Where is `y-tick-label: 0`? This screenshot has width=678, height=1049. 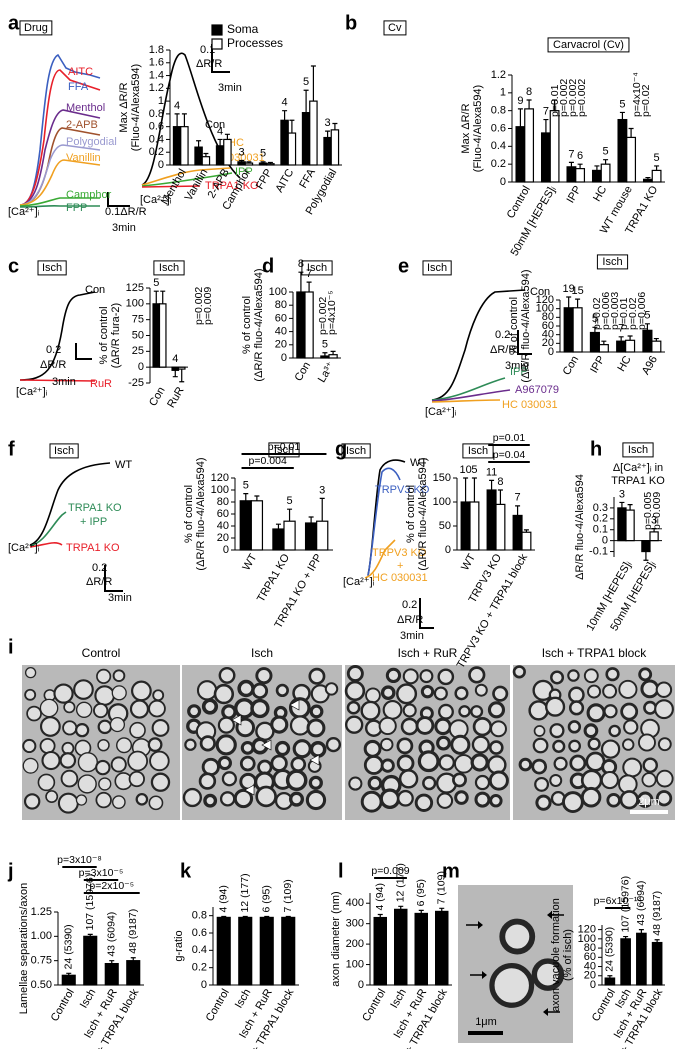 y-tick-label: 0 is located at coordinates (605, 541).